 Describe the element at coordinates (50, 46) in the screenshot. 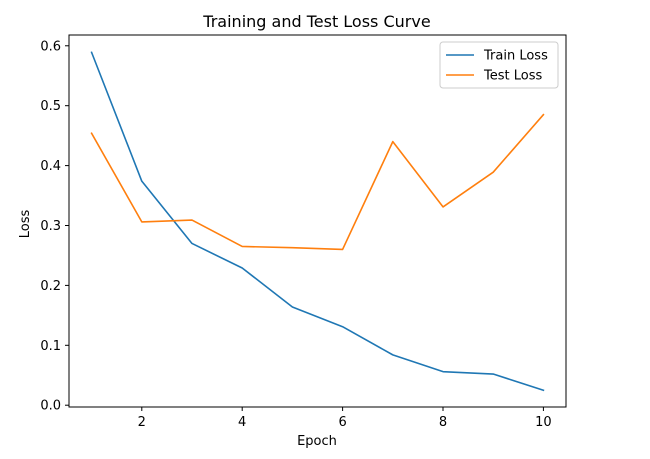

I see `y-tick-label: 0.6` at that location.